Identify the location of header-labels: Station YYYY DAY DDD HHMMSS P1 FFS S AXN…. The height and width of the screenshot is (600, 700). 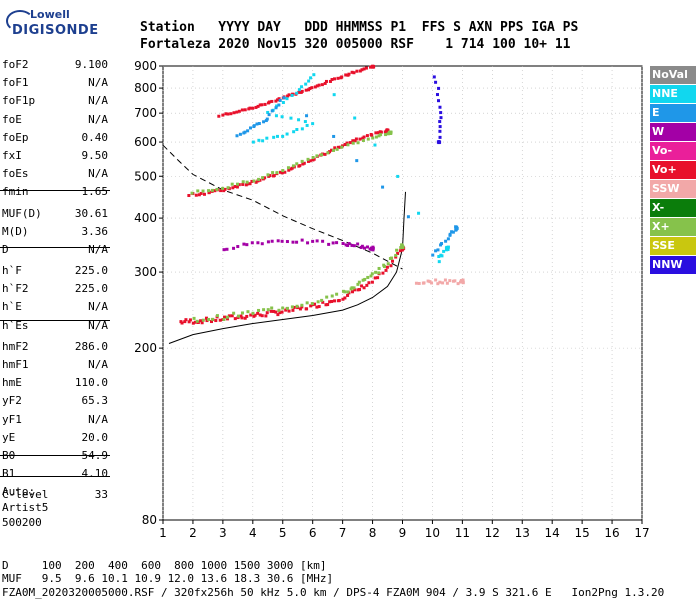
(359, 27).